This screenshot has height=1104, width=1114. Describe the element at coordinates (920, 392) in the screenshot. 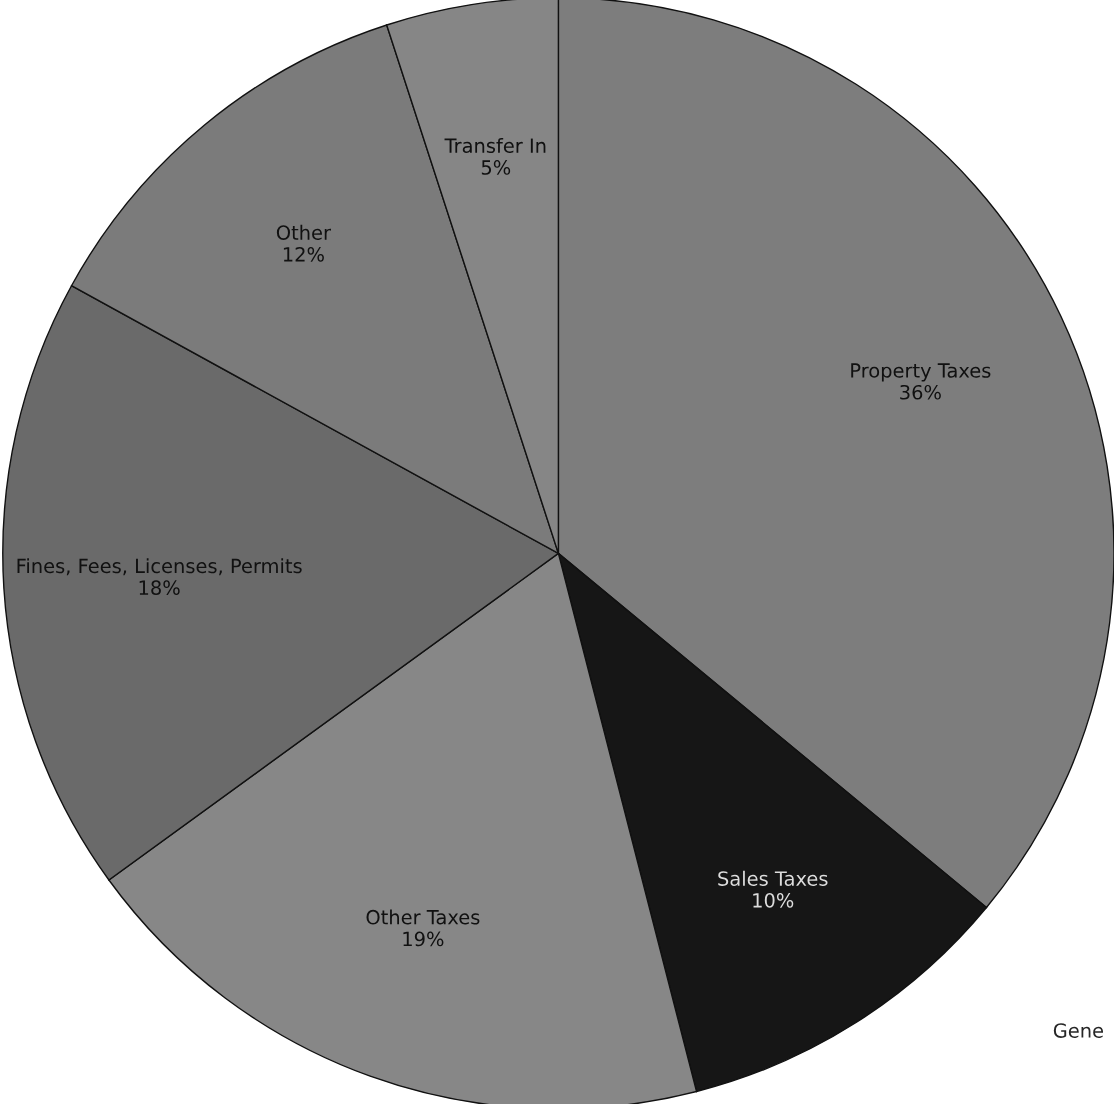

I see `data-label: 36%` at that location.